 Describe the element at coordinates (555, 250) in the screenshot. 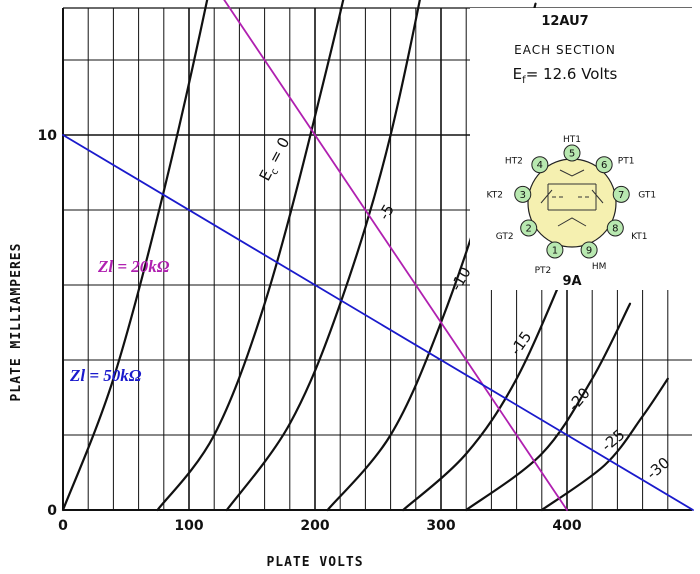

I see `pin-number: 1` at that location.